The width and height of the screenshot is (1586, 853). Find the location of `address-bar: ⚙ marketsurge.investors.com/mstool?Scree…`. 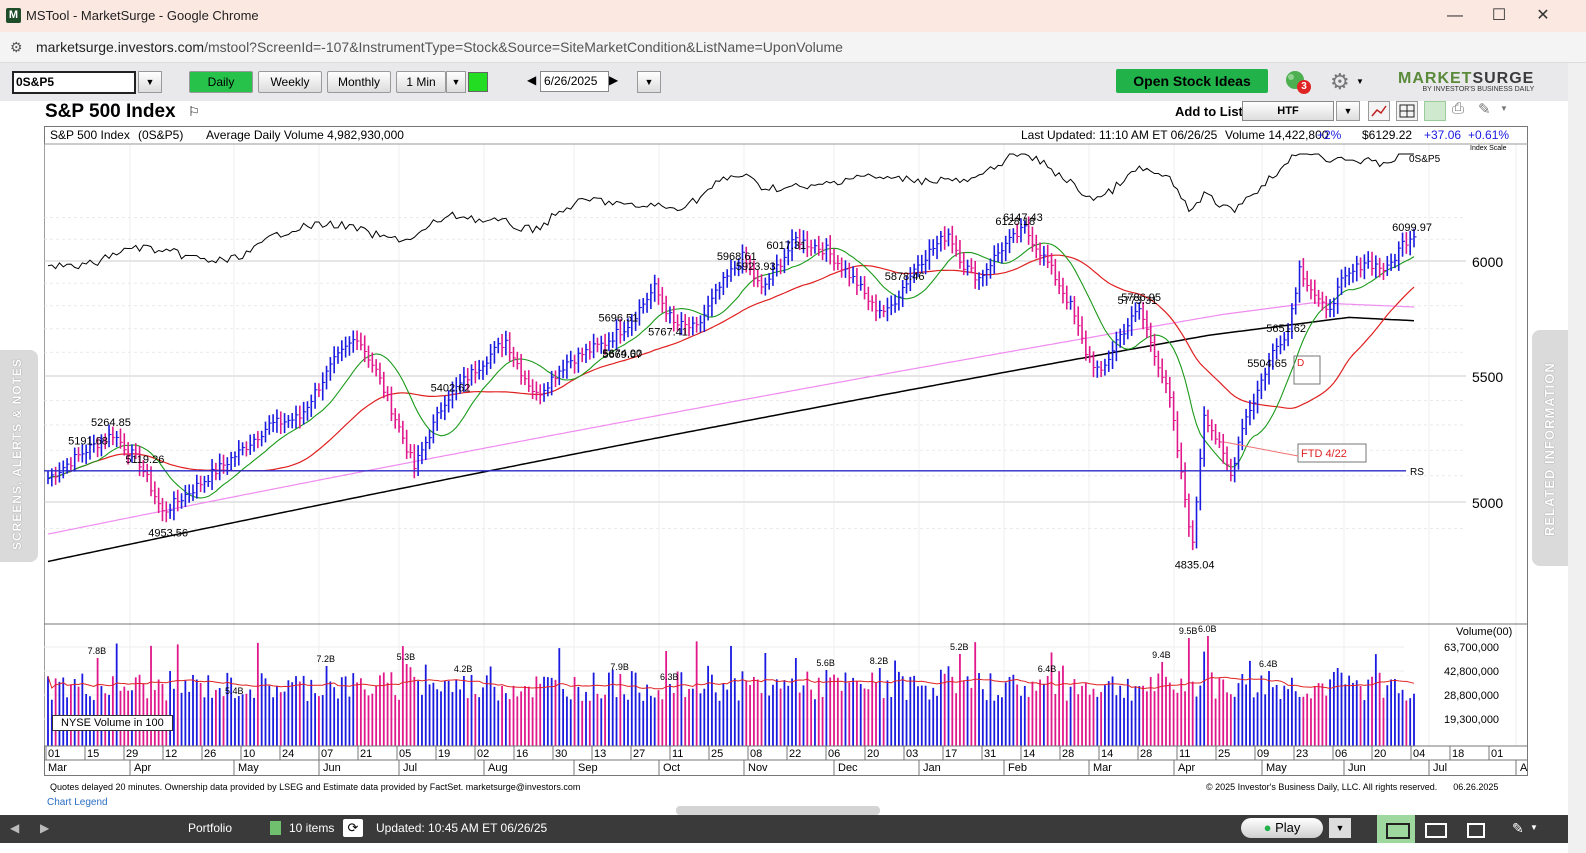

address-bar: ⚙ marketsurge.investors.com/mstool?Scree… is located at coordinates (793, 47).